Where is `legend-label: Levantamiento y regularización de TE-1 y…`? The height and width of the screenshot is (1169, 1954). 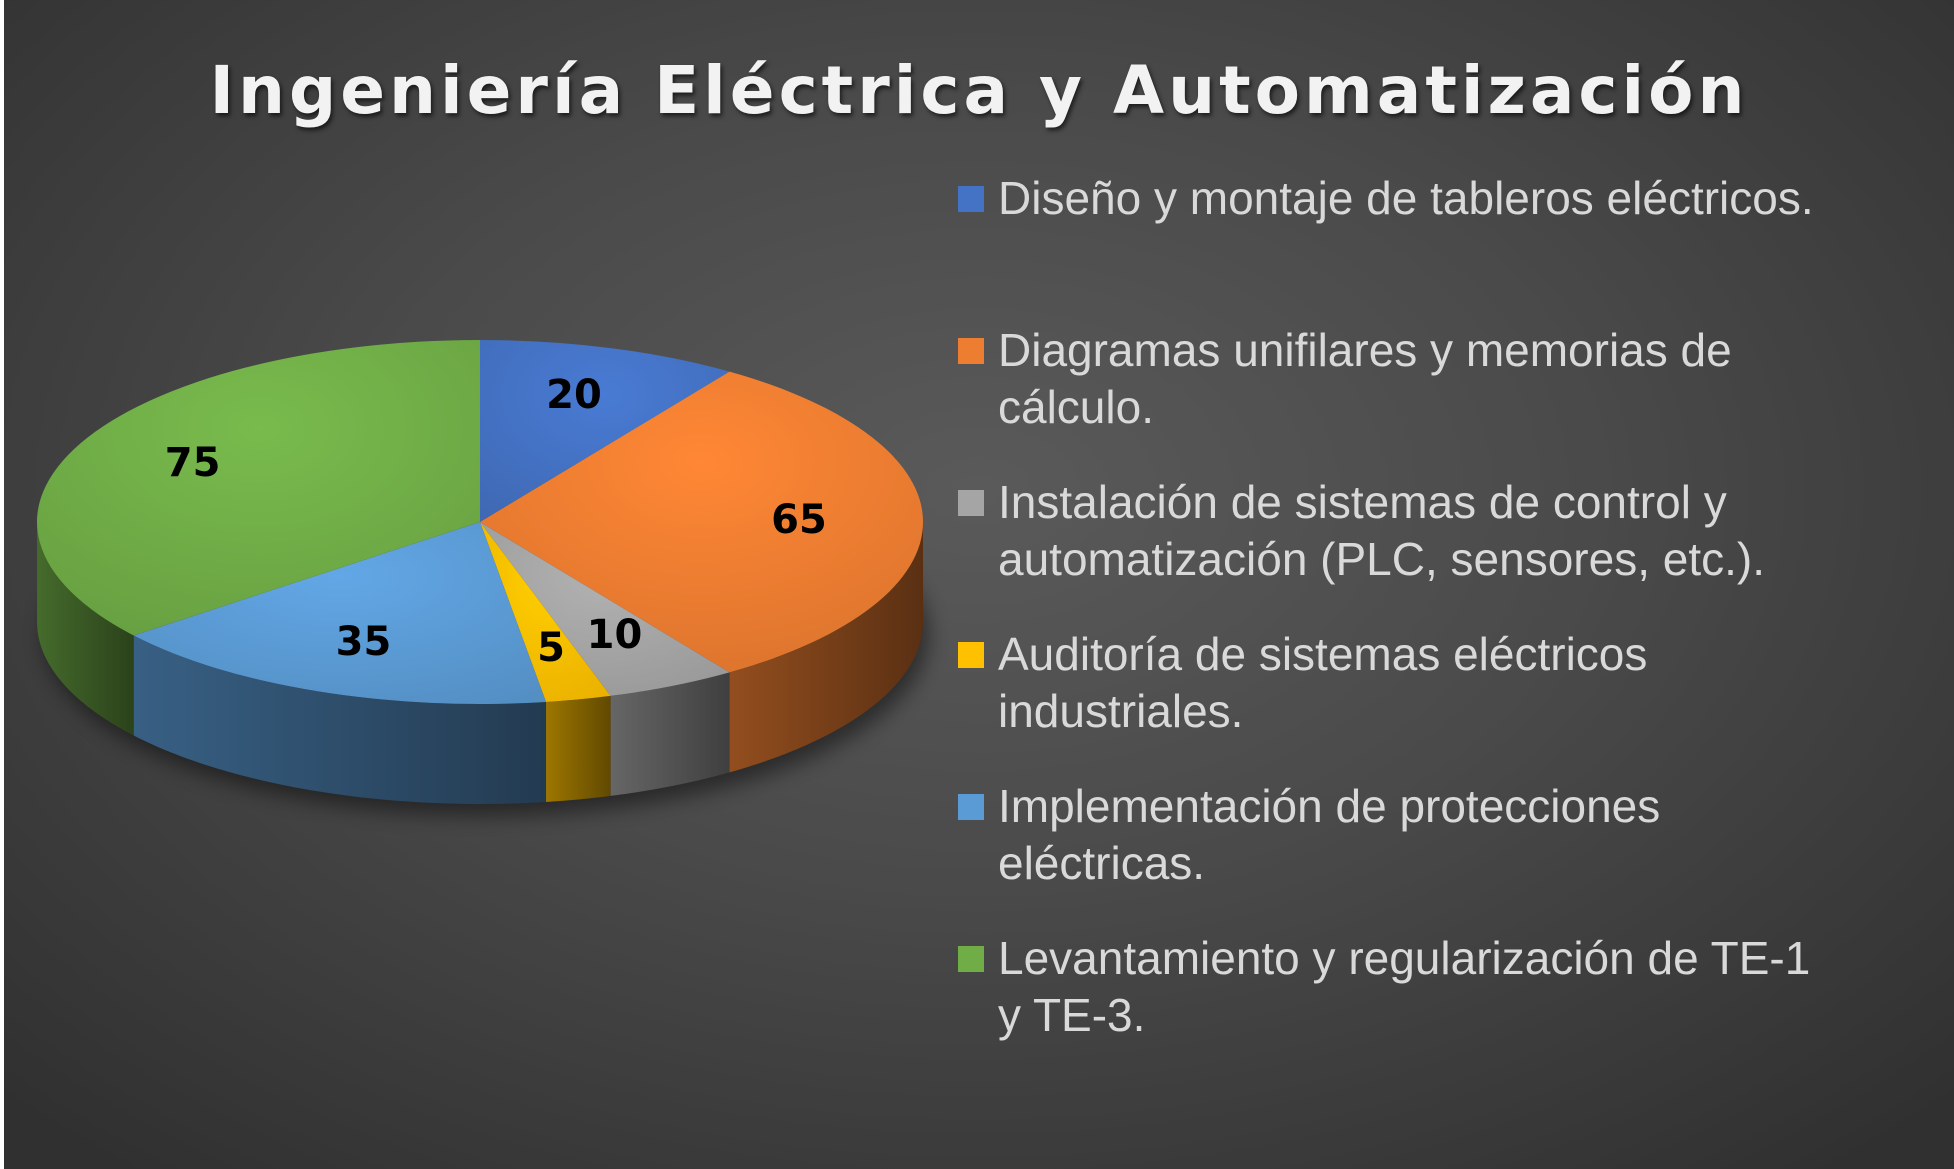
legend-label: Levantamiento y regularización de TE-1 y… is located at coordinates (1404, 986).